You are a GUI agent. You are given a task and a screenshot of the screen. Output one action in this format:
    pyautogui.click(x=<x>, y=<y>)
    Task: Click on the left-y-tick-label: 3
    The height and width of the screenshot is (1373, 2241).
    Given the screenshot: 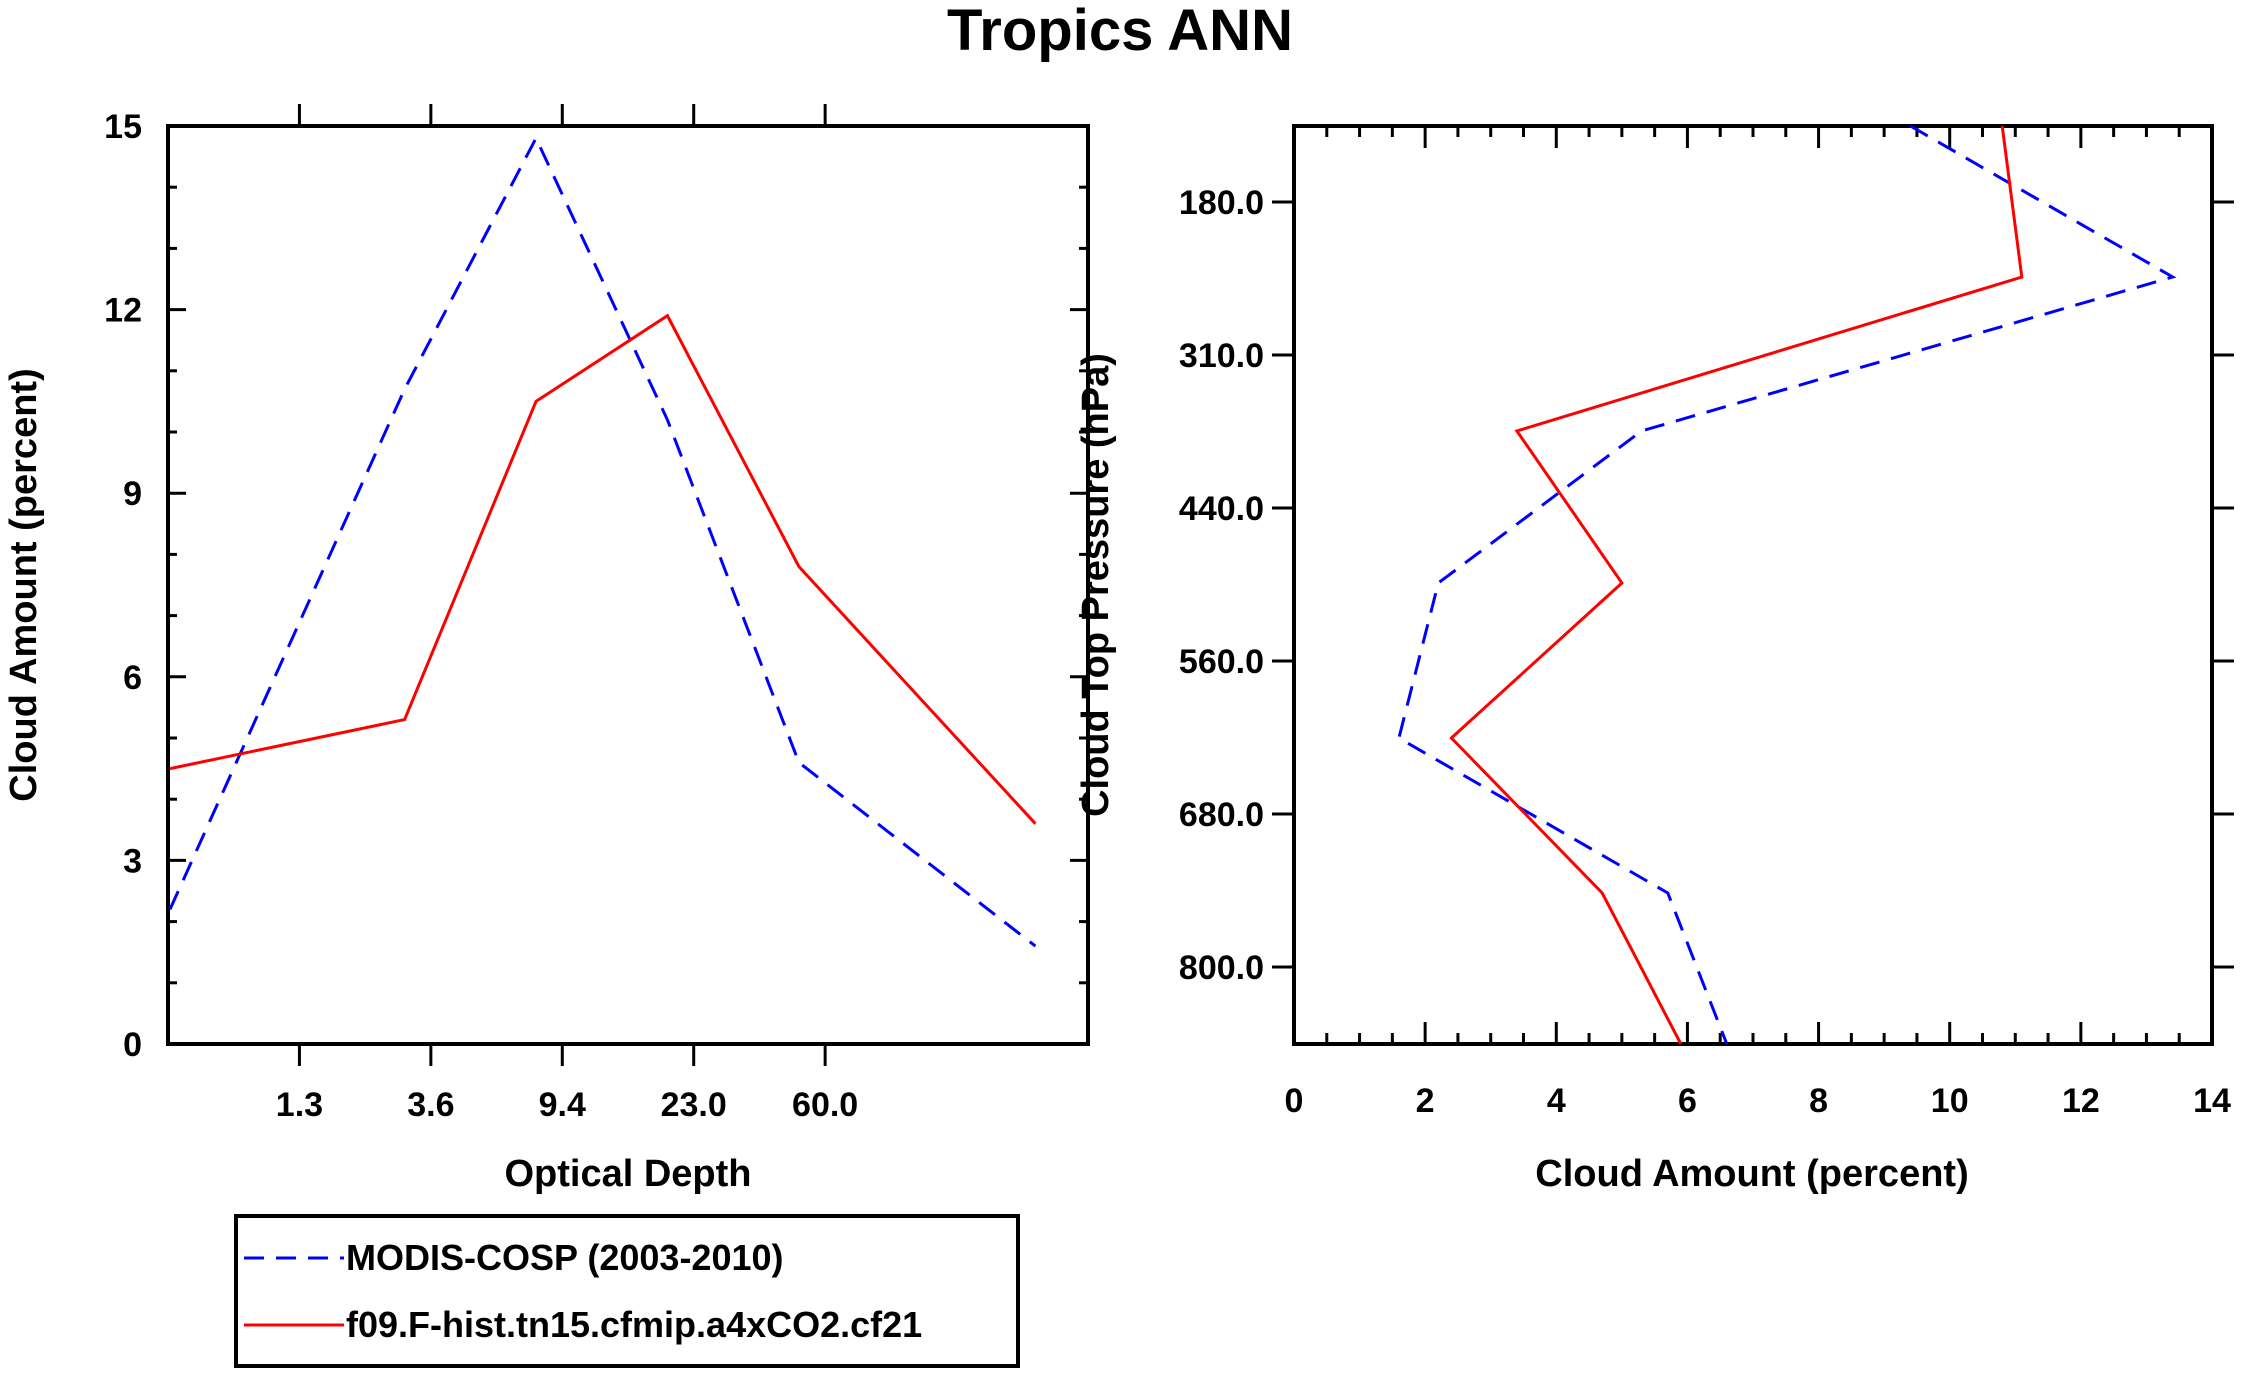 What is the action you would take?
    pyautogui.click(x=132, y=861)
    